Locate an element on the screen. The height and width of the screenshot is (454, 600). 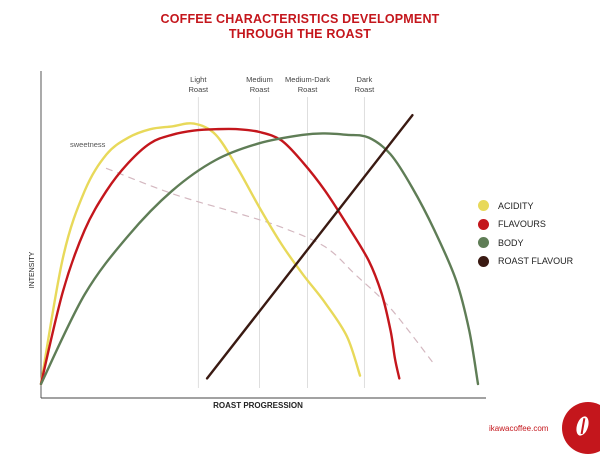
legend-label-body: BODY is located at coordinates (511, 242).